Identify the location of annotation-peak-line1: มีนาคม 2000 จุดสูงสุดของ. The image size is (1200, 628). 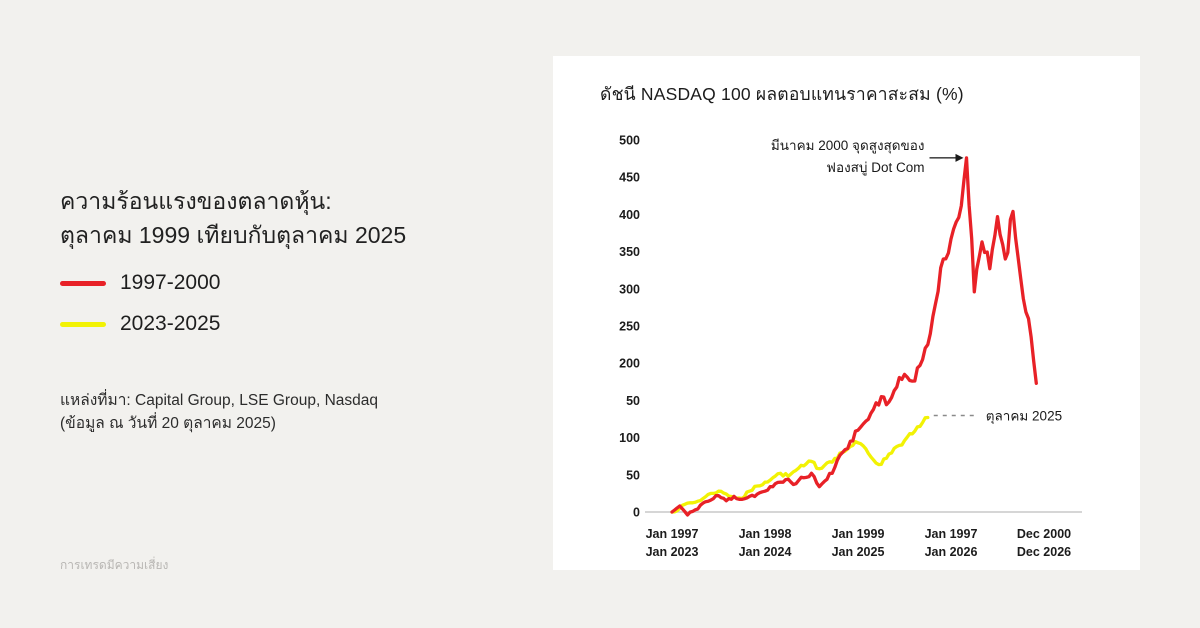
(848, 146).